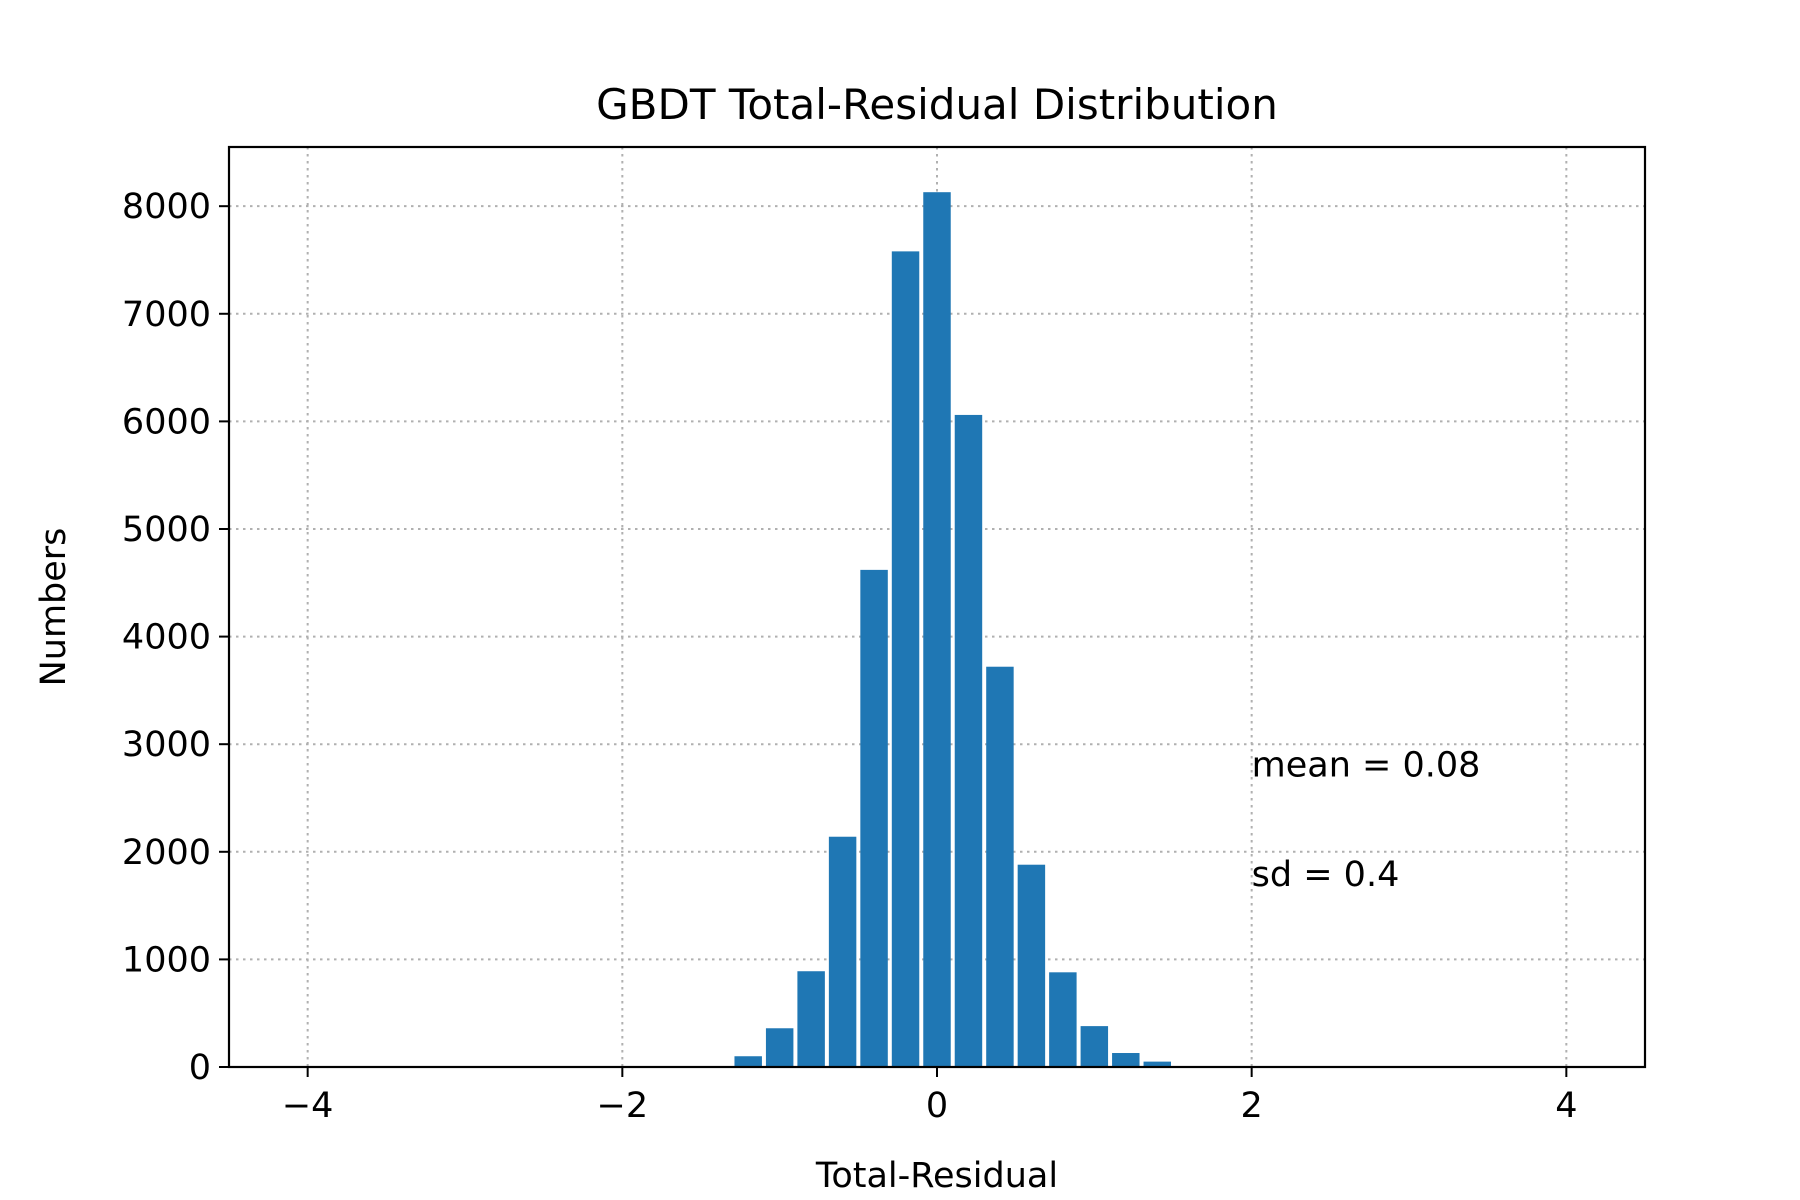 This screenshot has height=1200, width=1800. Describe the element at coordinates (1252, 1106) in the screenshot. I see `x-tick-label: 2` at that location.